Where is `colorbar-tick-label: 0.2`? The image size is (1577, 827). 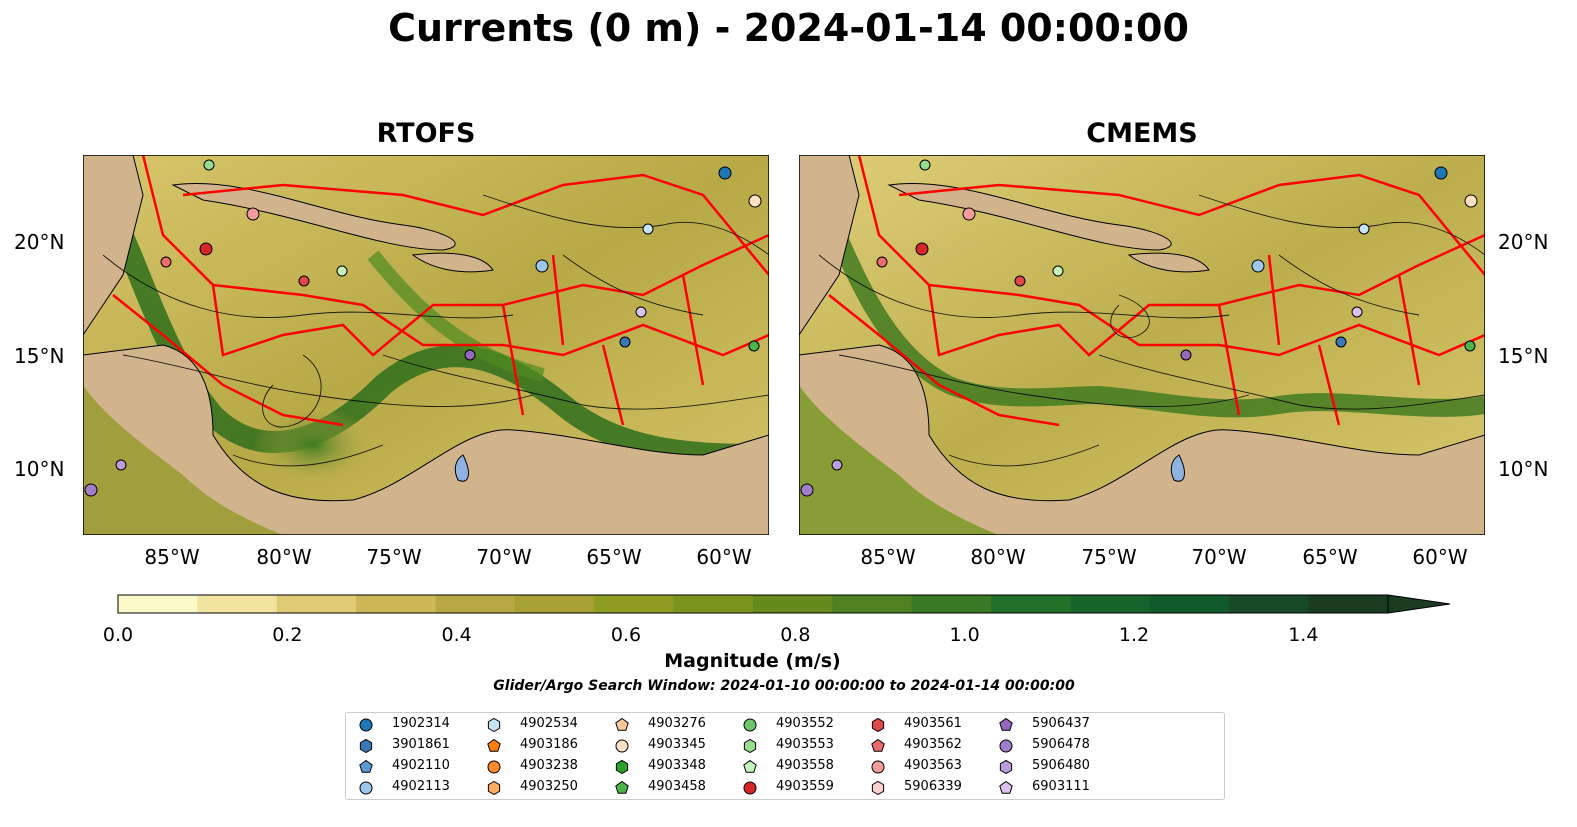 colorbar-tick-label: 0.2 is located at coordinates (287, 635).